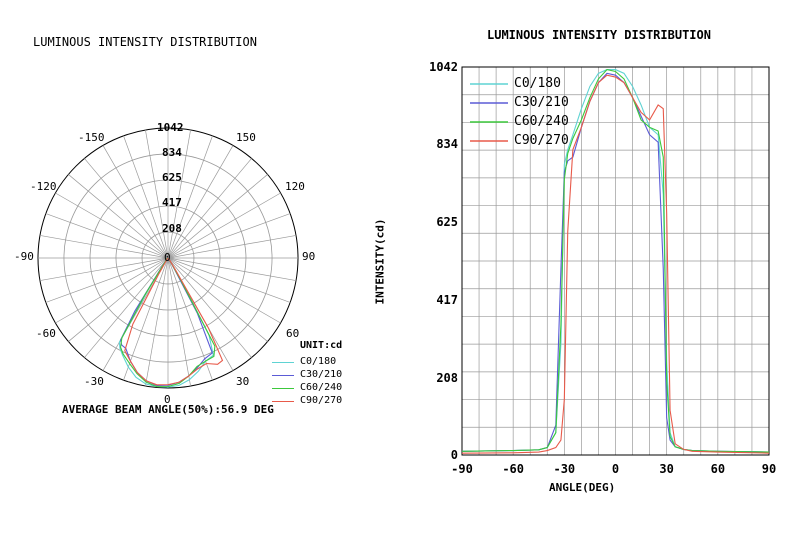  I want to click on x-tick-label: 30, so click(666, 469).